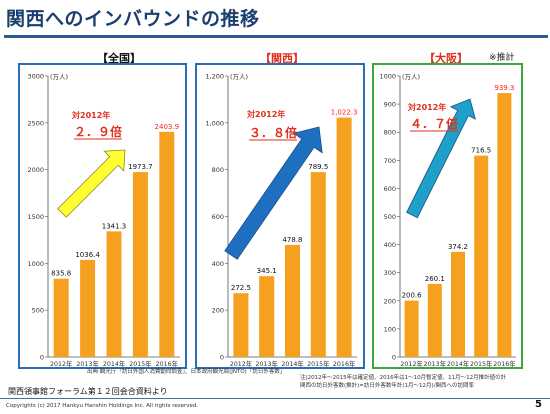 This screenshot has height=414, width=550. What do you see at coordinates (434, 123) in the screenshot?
I see `growth-multiplier: ４．７倍` at bounding box center [434, 123].